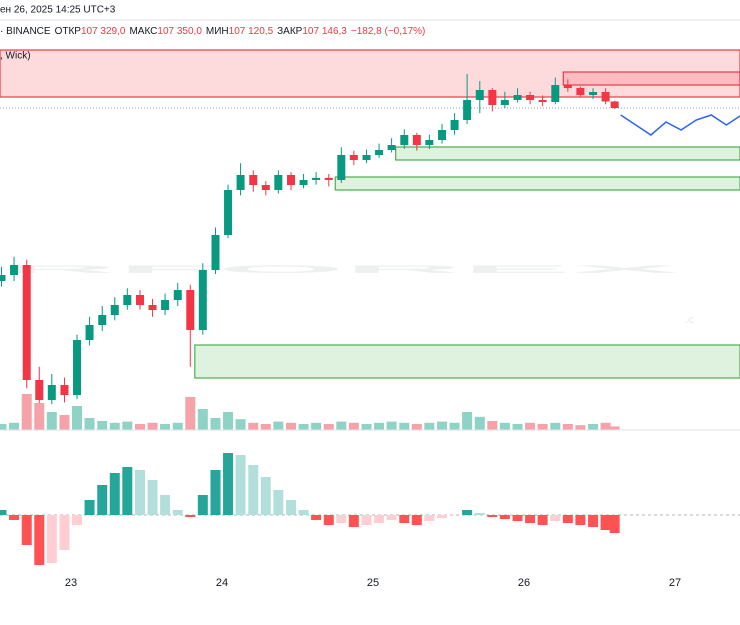  Describe the element at coordinates (103, 31) in the screenshot. I see `value: 107 329,0` at that location.